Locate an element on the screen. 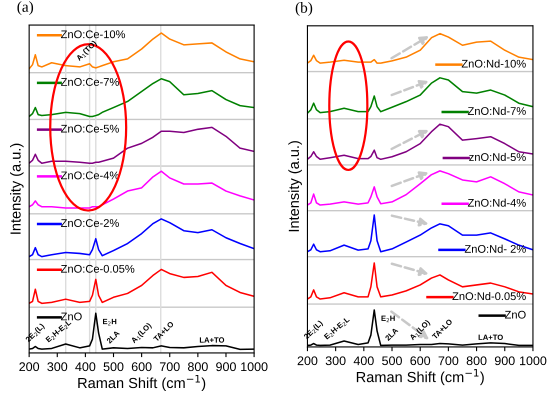 The height and width of the screenshot is (397, 550). legend-label: ZnO:Ce-2% is located at coordinates (89, 223).